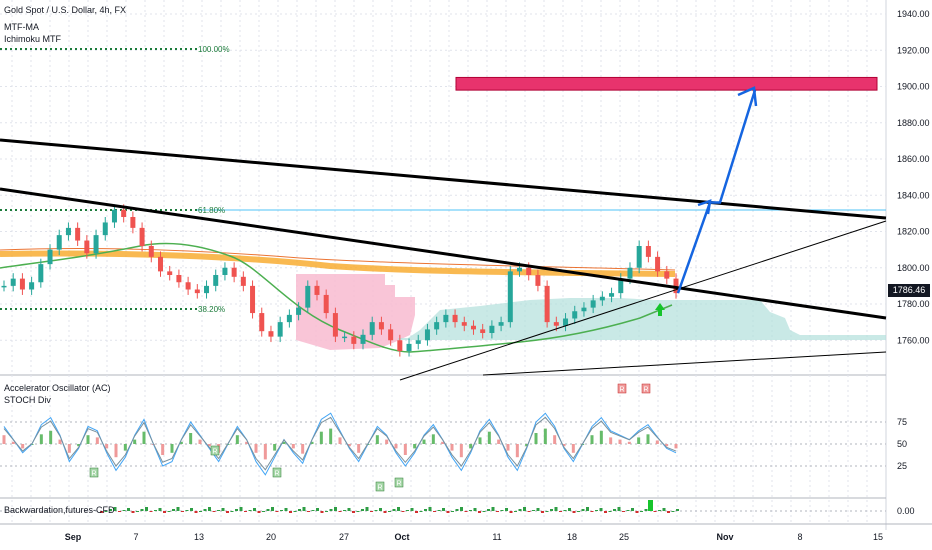 The width and height of the screenshot is (932, 550). I want to click on bottom-panel-title: Backwardation,futures-CFD, so click(59, 510).